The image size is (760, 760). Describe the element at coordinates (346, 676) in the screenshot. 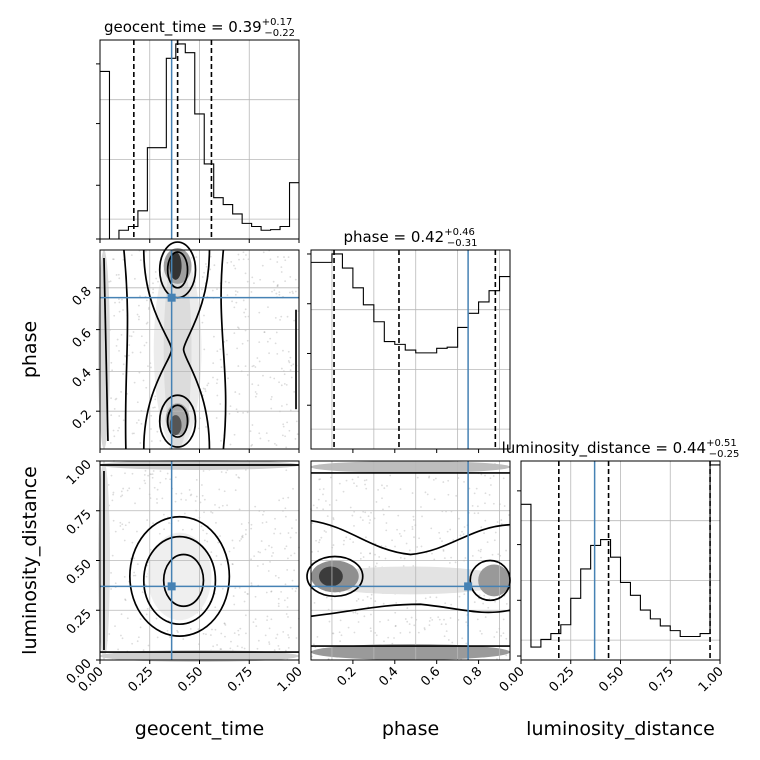

I see `x-tick-label-phase: 0.2` at that location.